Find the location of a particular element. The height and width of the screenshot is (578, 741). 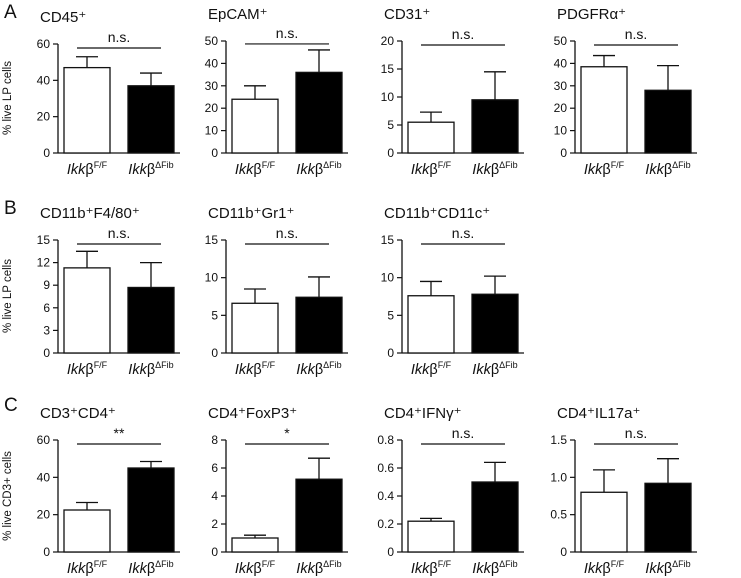

chart-title: CD45⁺ is located at coordinates (63, 17).